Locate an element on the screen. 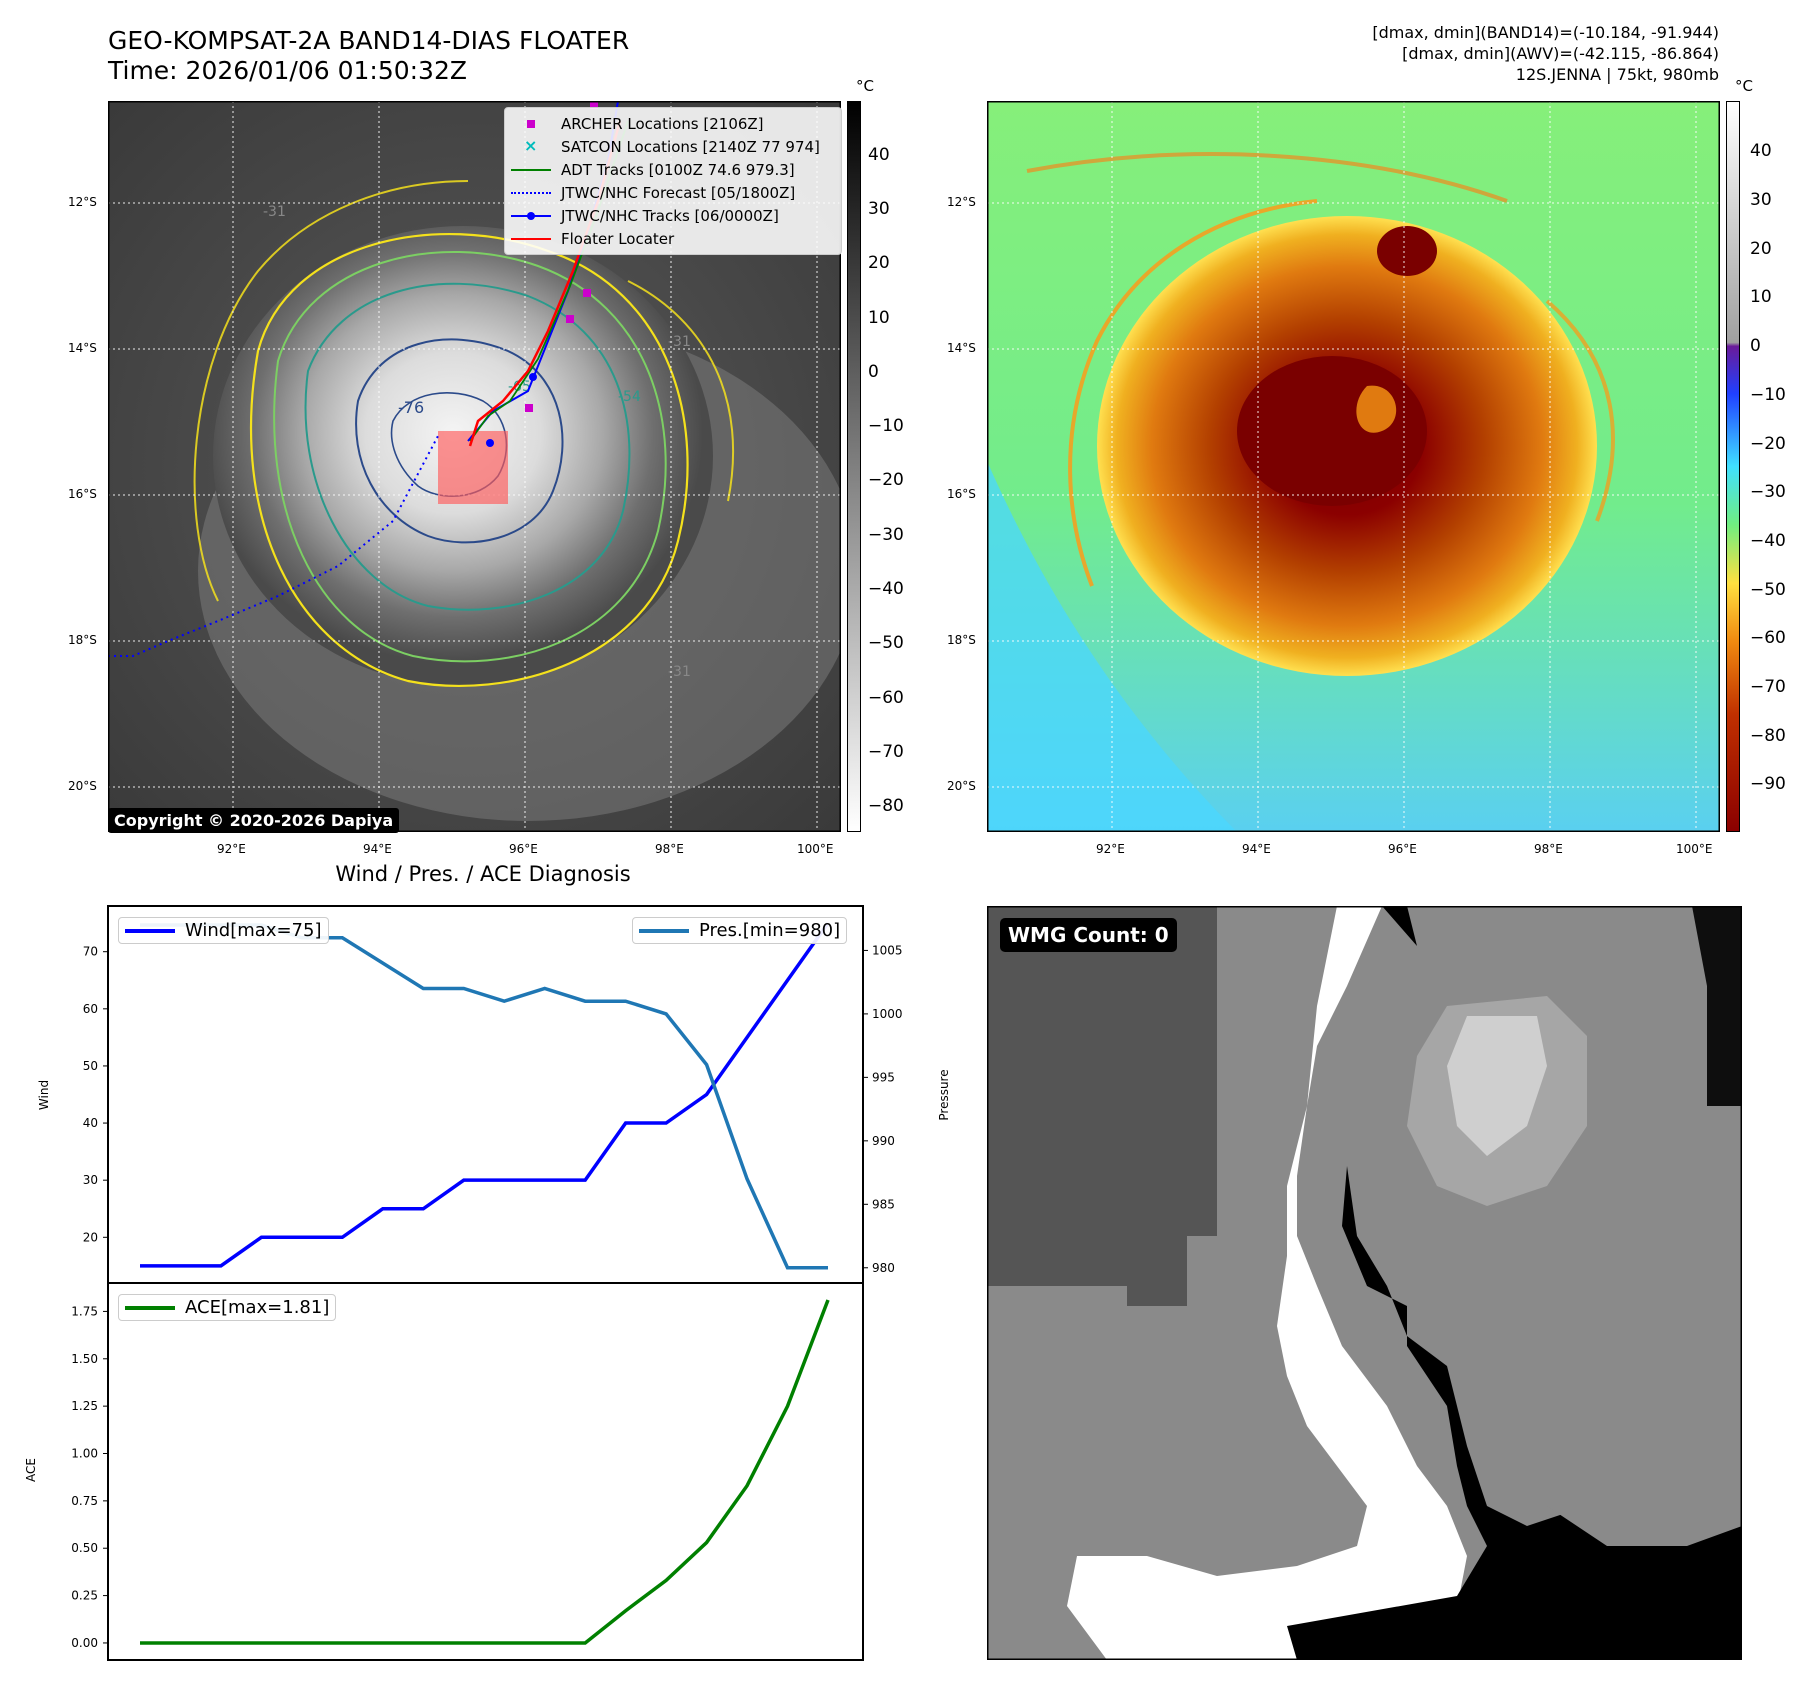  eye is located at coordinates (1376, 409).